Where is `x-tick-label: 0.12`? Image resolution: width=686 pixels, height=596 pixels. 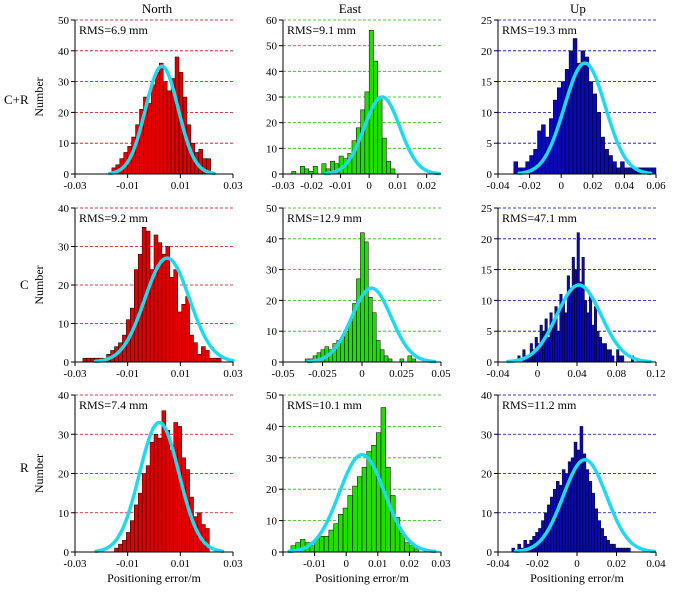
x-tick-label: 0.12 is located at coordinates (655, 374).